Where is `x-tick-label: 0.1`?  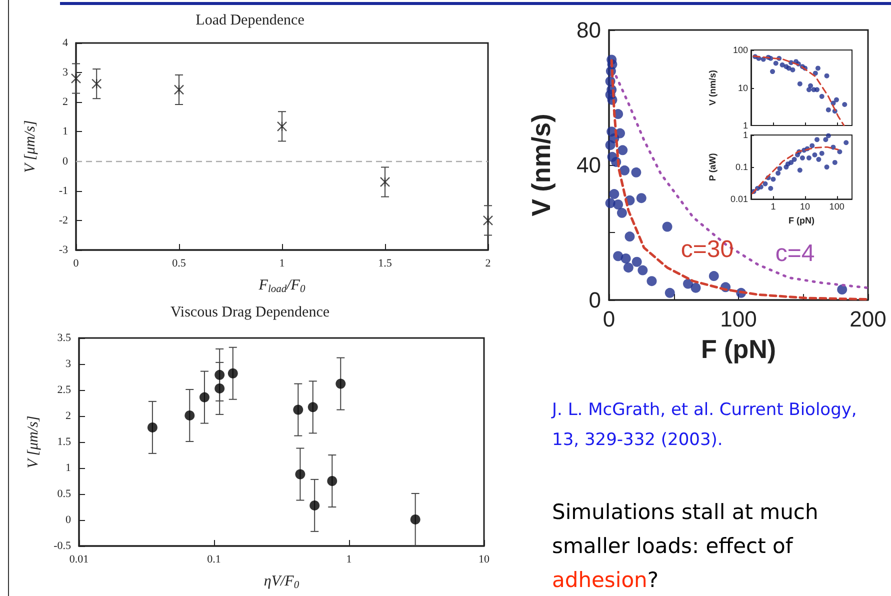
x-tick-label: 0.1 is located at coordinates (214, 560).